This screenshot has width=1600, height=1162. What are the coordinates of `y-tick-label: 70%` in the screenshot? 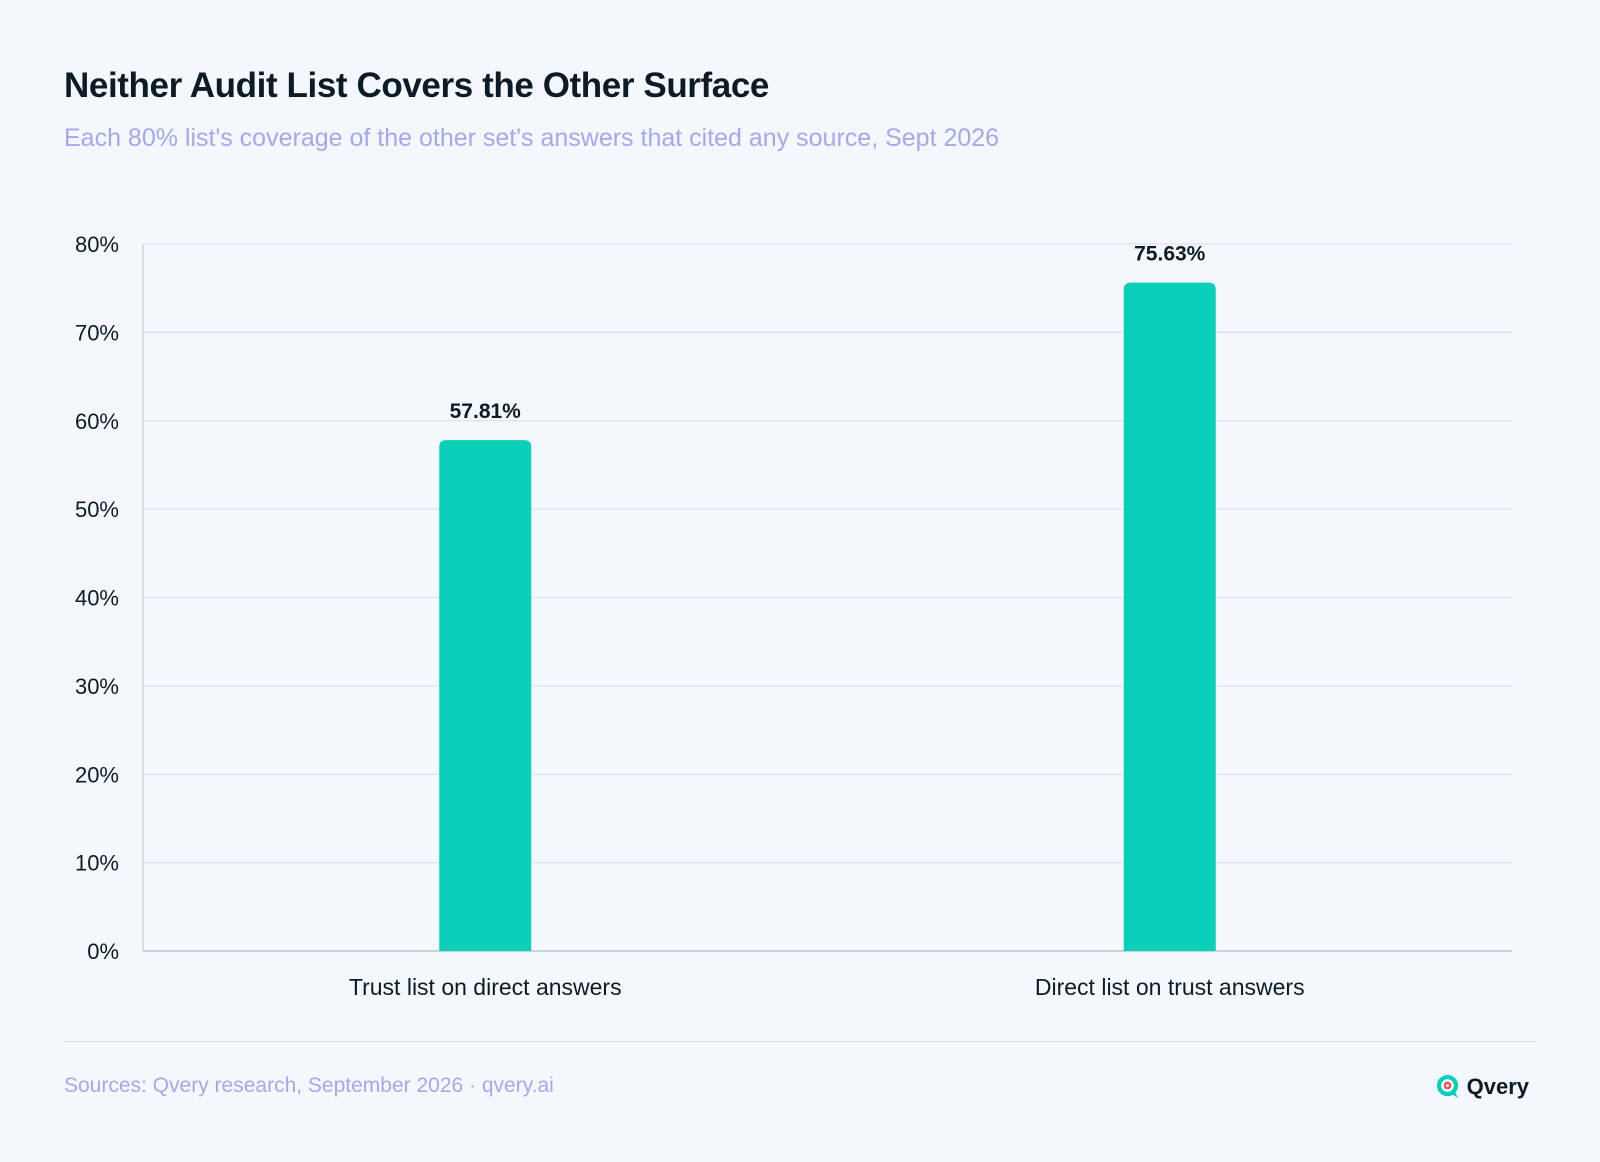 It's located at (97, 332).